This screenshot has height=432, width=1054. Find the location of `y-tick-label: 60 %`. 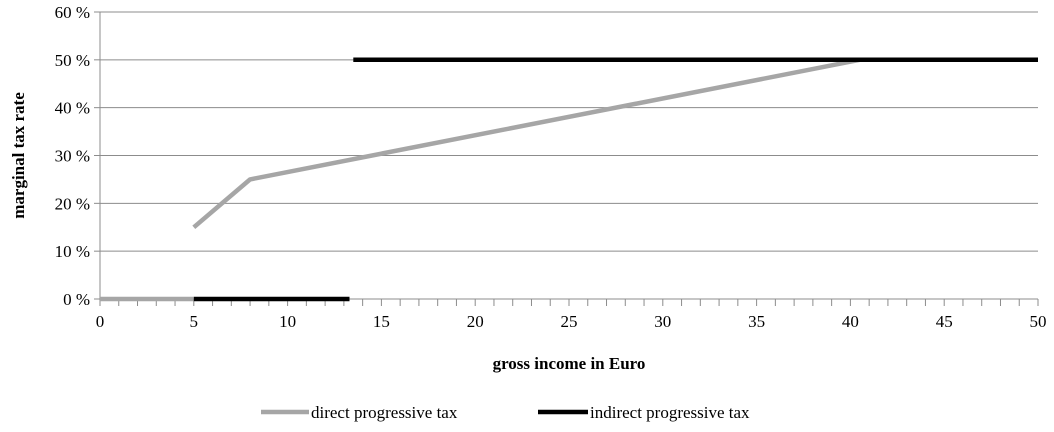

y-tick-label: 60 % is located at coordinates (72, 12).